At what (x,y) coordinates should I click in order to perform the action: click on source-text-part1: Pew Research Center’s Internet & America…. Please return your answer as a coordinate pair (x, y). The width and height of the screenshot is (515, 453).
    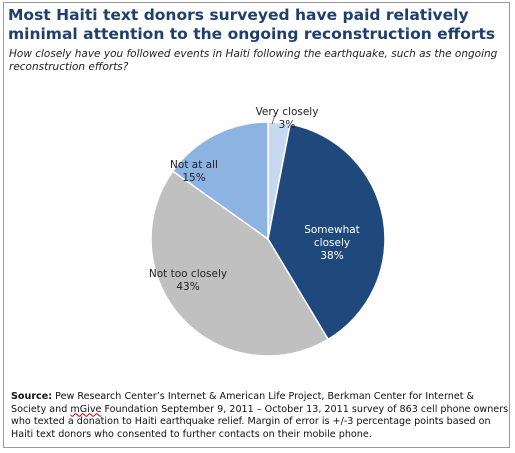
    Looking at the image, I should click on (243, 403).